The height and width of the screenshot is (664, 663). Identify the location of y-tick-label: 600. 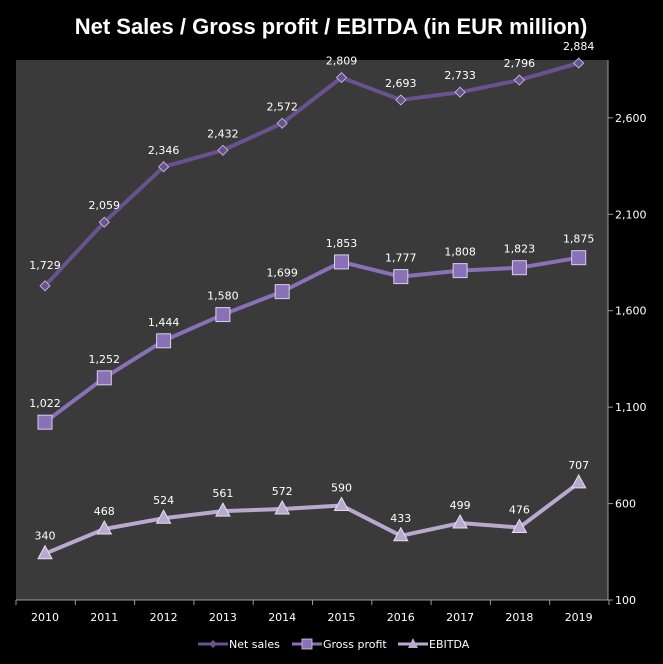
(625, 504).